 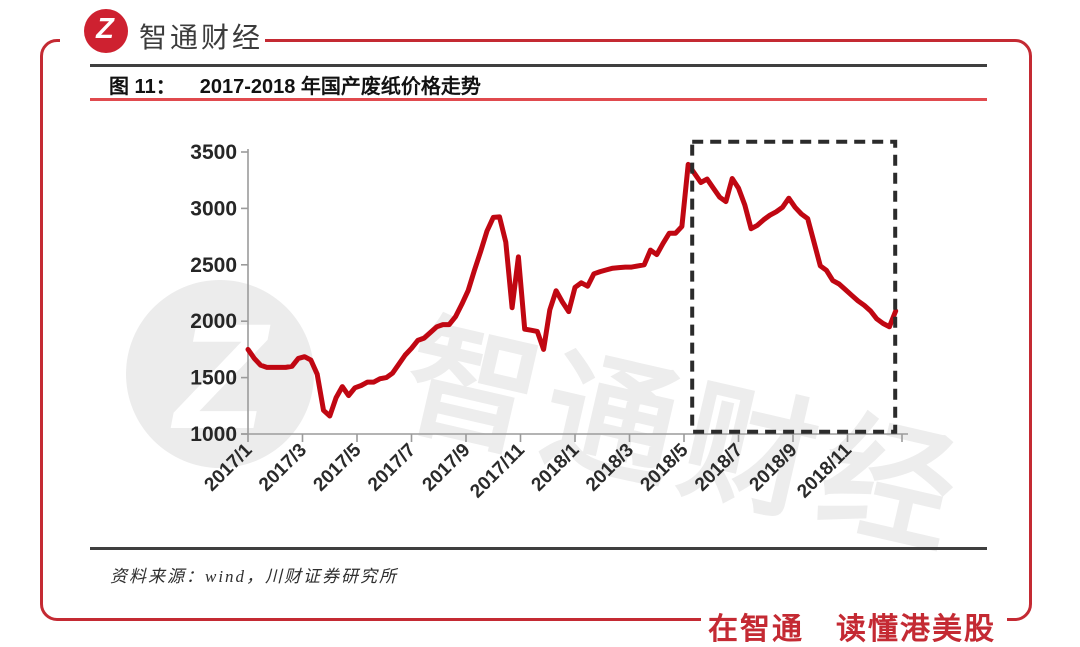 I want to click on logo-z-glyph: Z, so click(x=105, y=28).